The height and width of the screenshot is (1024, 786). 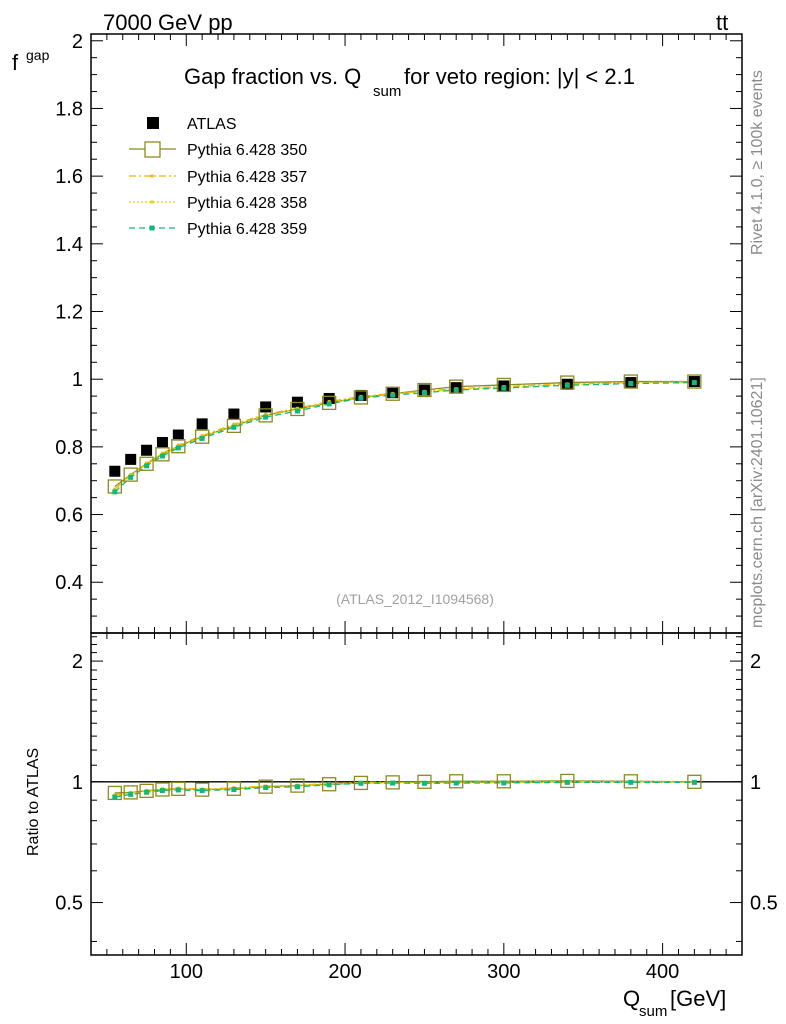 What do you see at coordinates (729, 8) in the screenshot?
I see `header-process-bar: ¯` at bounding box center [729, 8].